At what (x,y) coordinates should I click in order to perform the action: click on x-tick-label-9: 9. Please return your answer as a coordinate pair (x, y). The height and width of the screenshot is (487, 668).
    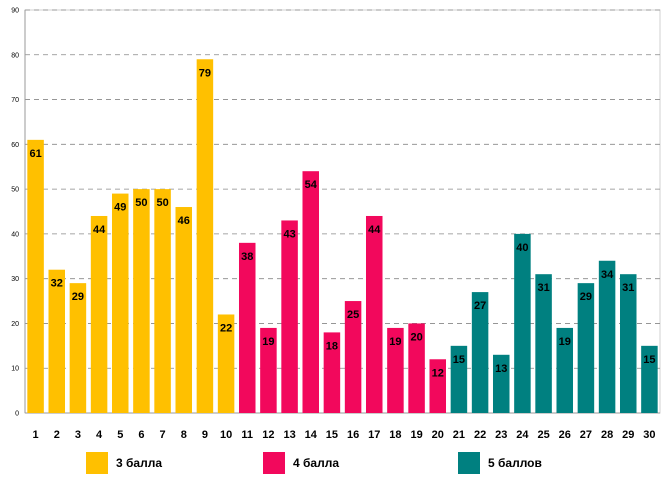
    Looking at the image, I should click on (205, 435).